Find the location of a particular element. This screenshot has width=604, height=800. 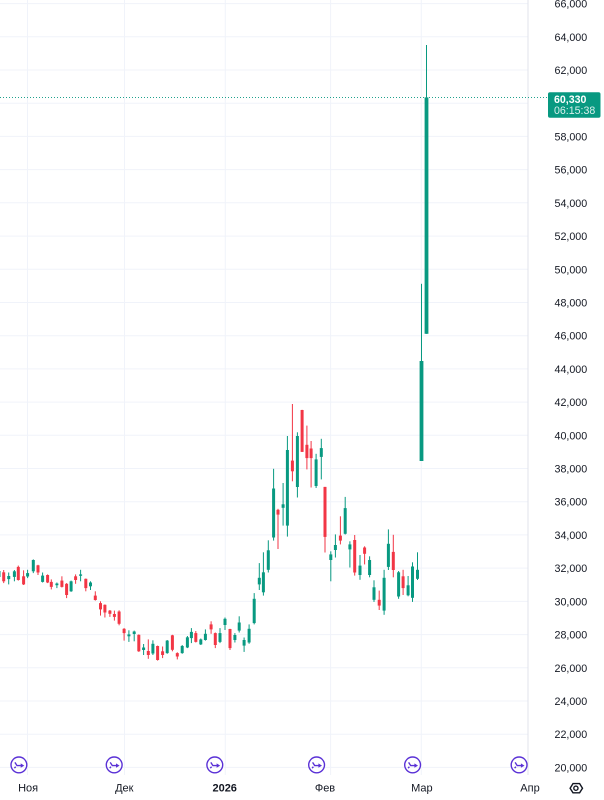

svg-text: 32,000 is located at coordinates (571, 569).